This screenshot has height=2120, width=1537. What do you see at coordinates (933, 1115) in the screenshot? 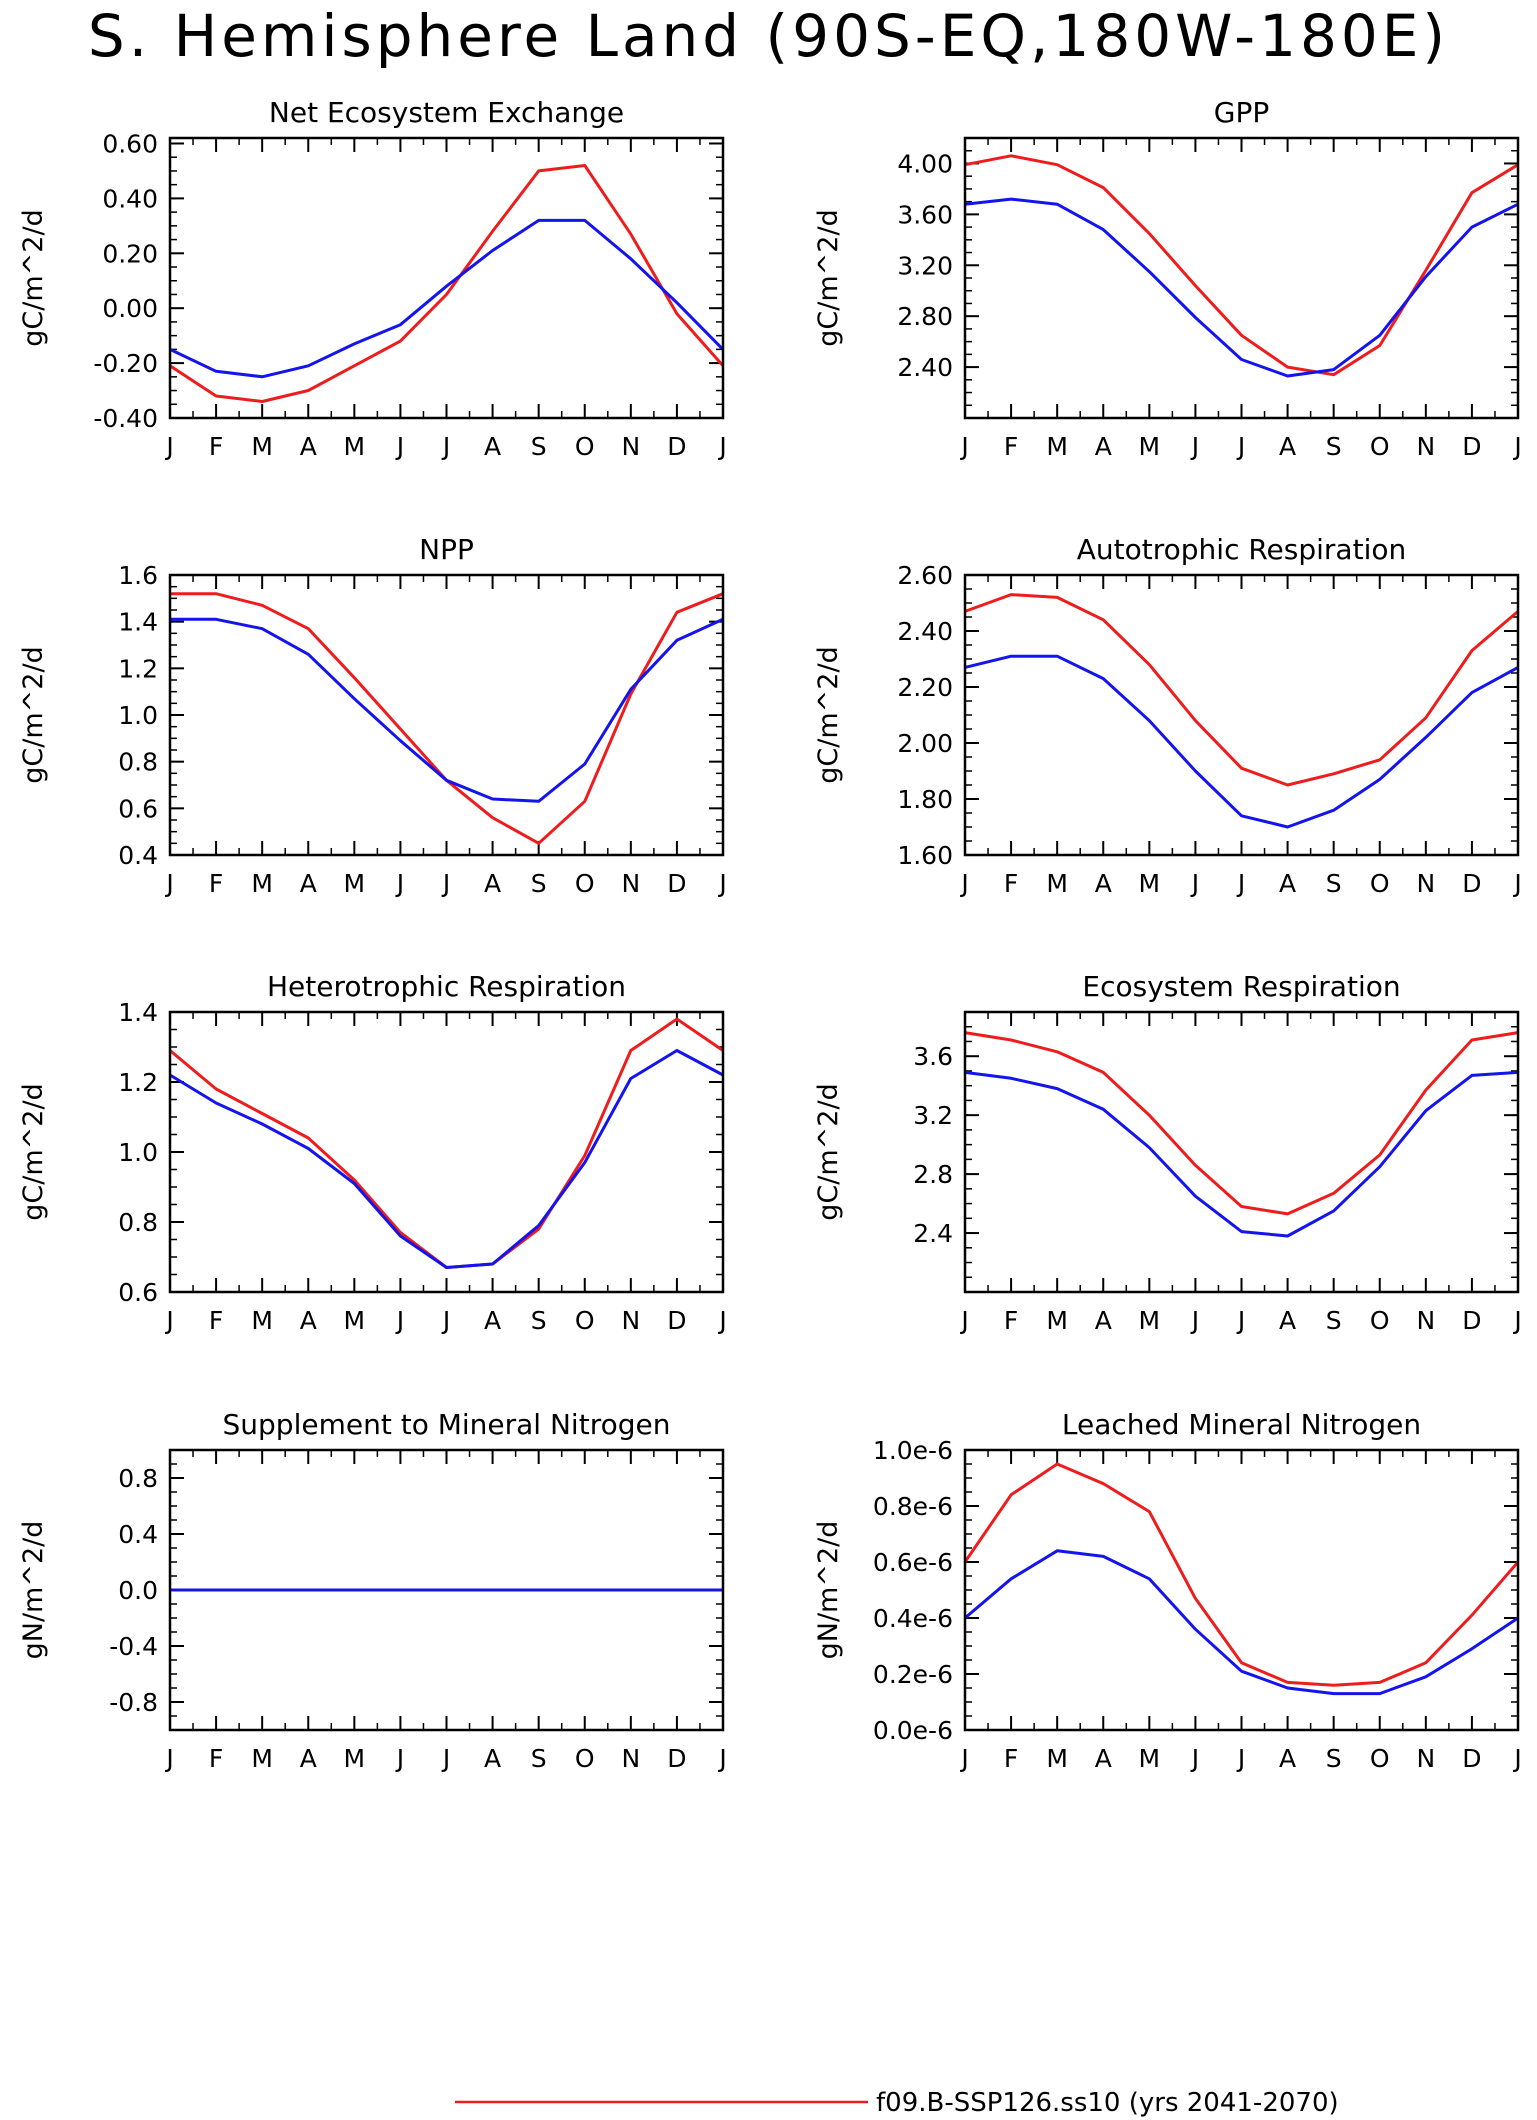
I see `y-tick-label: 3.2` at bounding box center [933, 1115].